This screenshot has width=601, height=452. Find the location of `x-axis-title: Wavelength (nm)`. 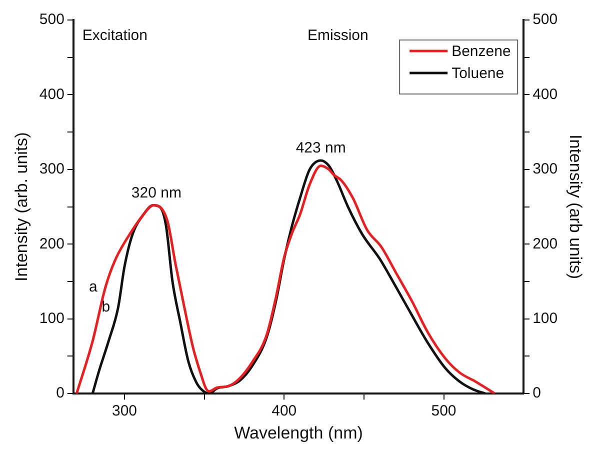

x-axis-title: Wavelength (nm) is located at coordinates (298, 432).